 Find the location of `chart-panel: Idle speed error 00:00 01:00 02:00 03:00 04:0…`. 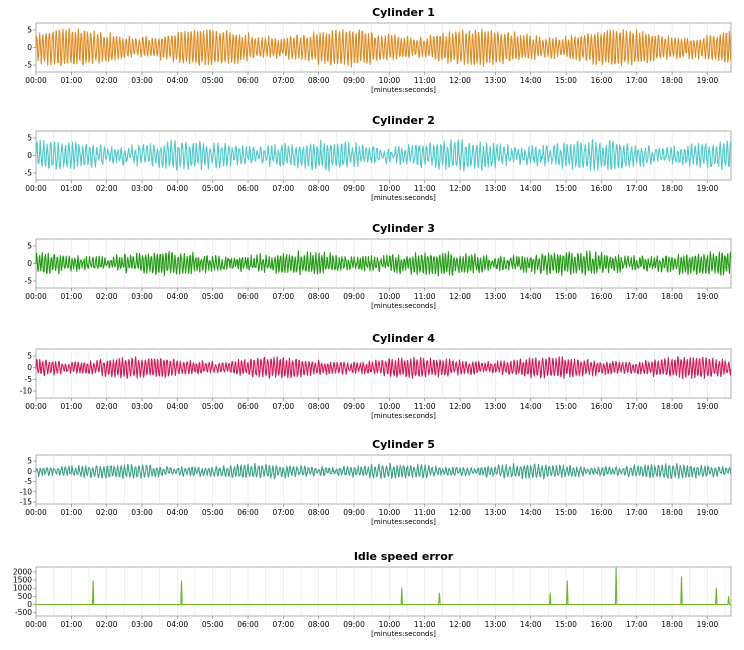

chart-panel: Idle speed error 00:00 01:00 02:00 03:00 04:0… is located at coordinates (372, 594).